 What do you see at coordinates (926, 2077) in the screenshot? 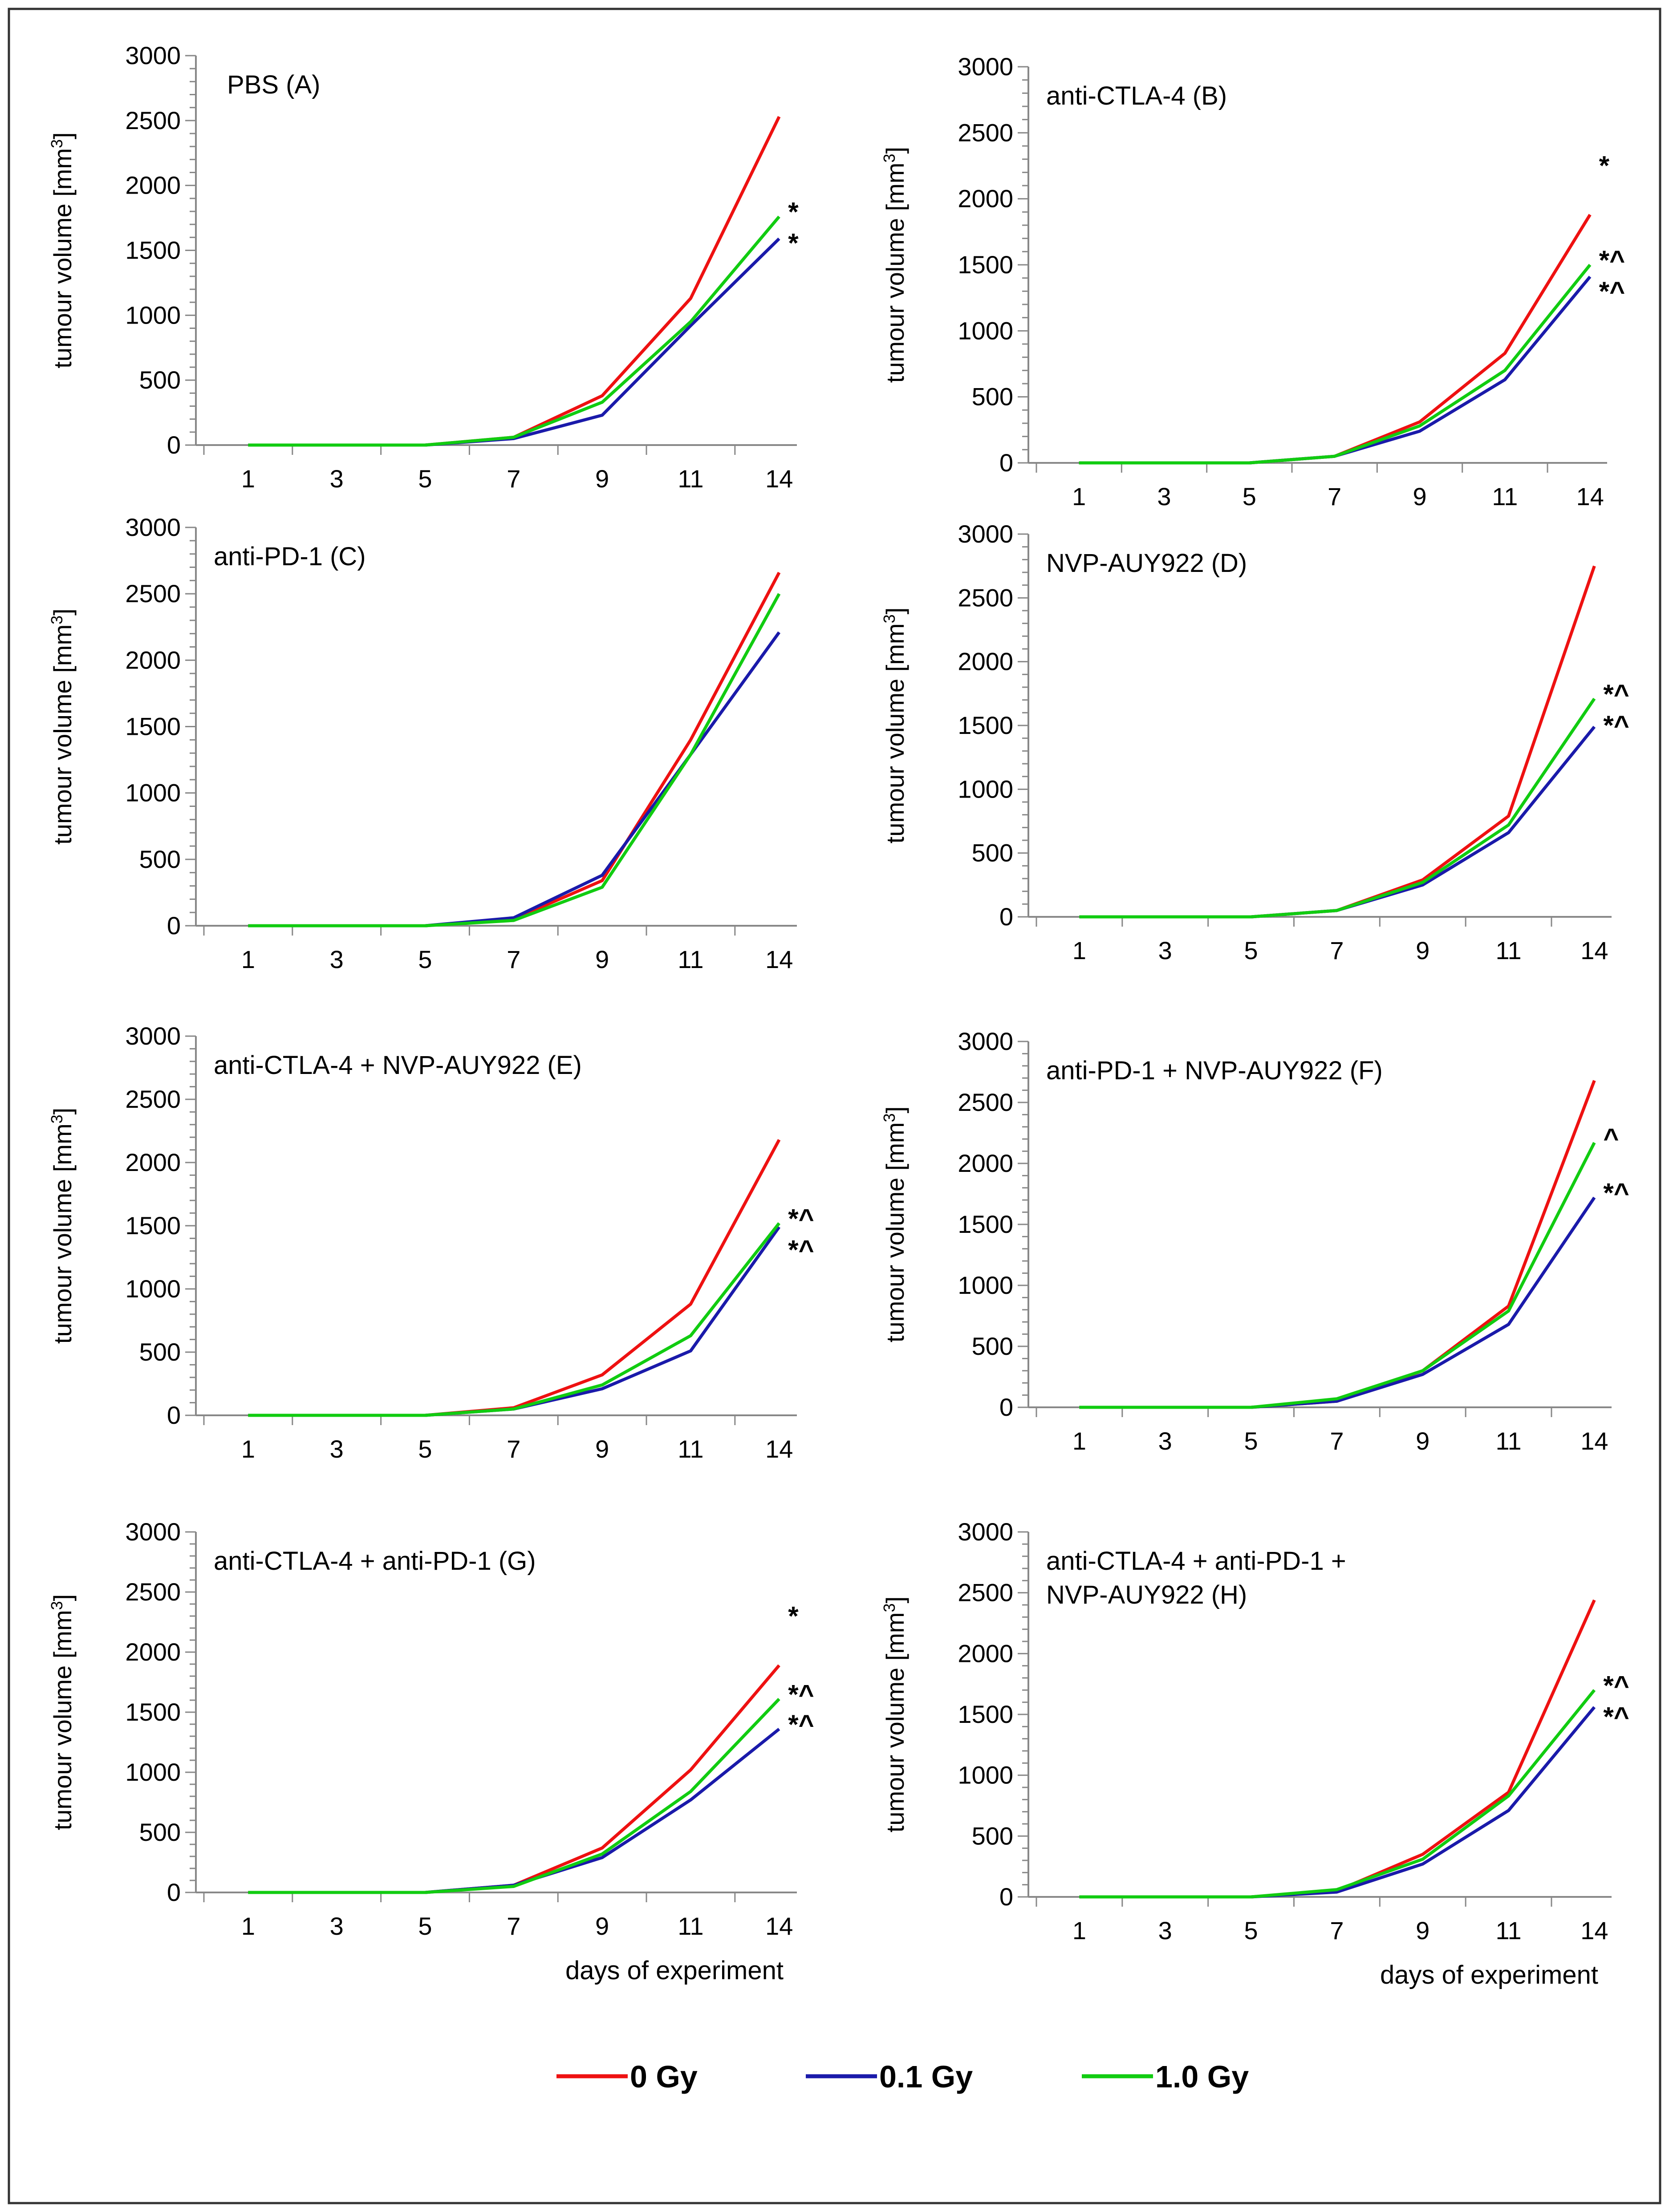
I see `legend-label: 0.1 Gy` at bounding box center [926, 2077].